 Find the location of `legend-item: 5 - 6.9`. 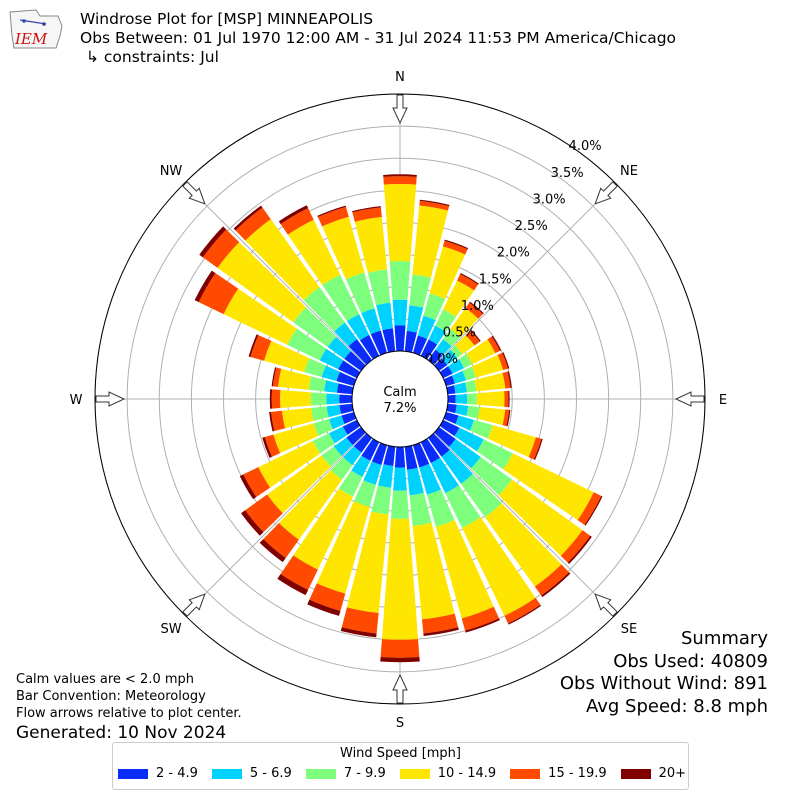

legend-item: 5 - 6.9 is located at coordinates (251, 773).